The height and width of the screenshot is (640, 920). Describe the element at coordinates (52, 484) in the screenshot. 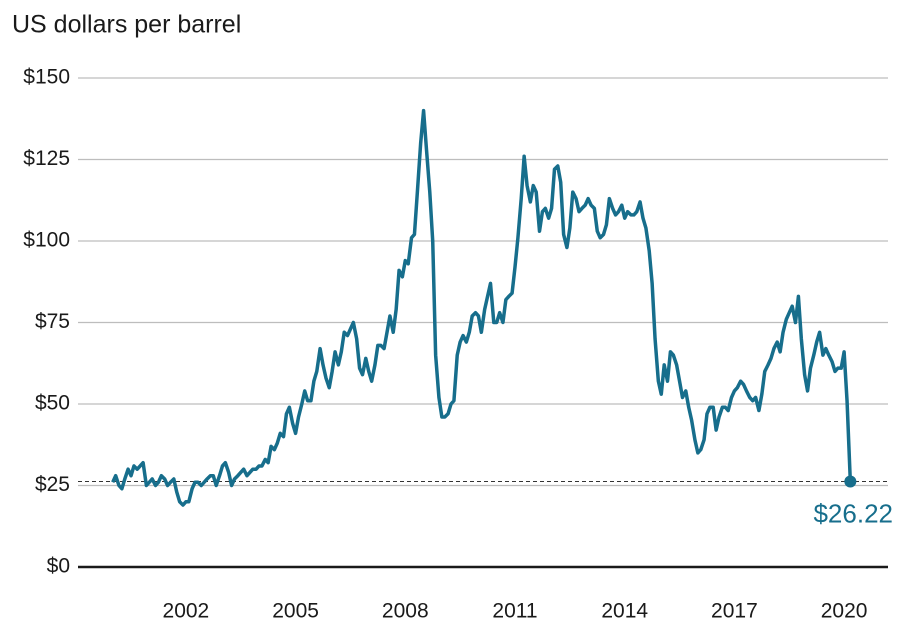

I see `y-tick-label: $25` at that location.